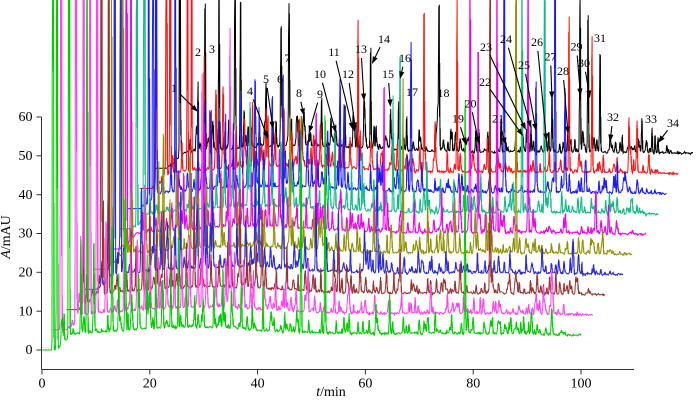 This screenshot has width=700, height=405. I want to click on svg-text: A/mAU, so click(7, 237).